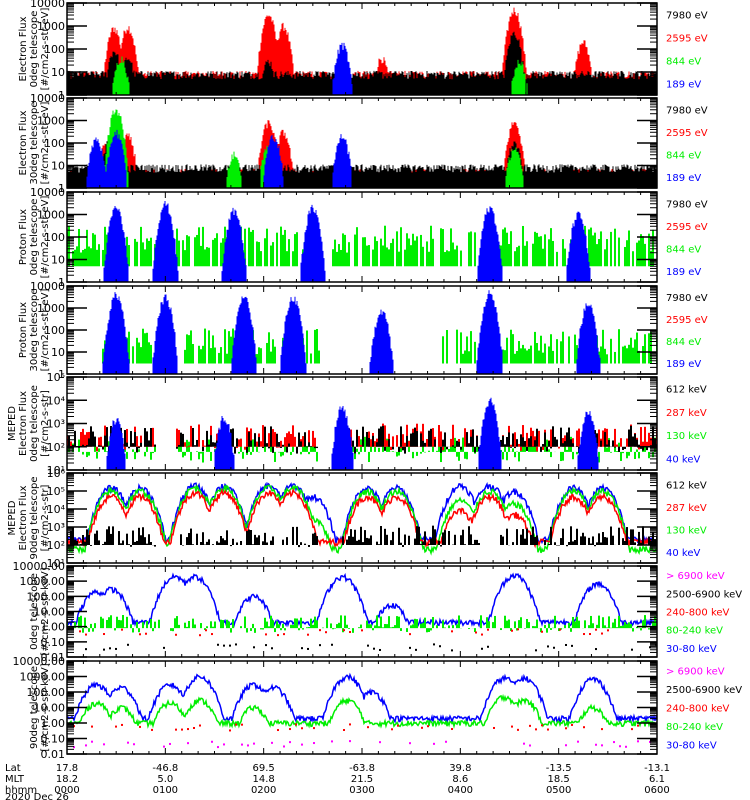  I want to click on panel-5-frame, so click(362, 423).